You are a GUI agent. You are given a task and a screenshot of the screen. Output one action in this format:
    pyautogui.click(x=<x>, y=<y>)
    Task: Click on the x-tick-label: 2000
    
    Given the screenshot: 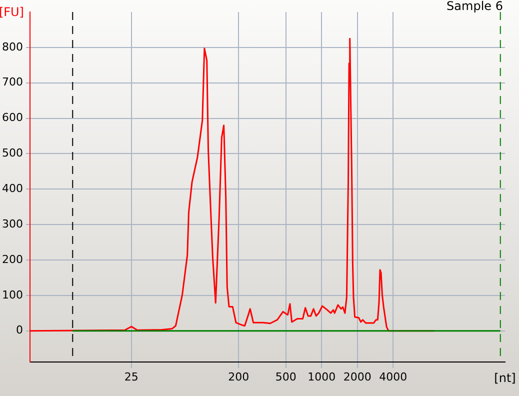 What is the action you would take?
    pyautogui.click(x=357, y=377)
    